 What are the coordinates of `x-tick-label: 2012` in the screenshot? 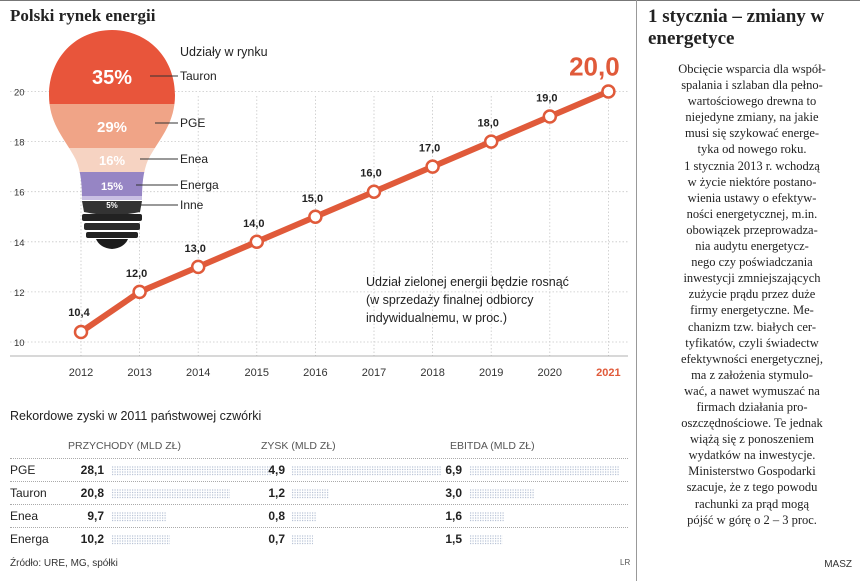 It's located at (81, 373).